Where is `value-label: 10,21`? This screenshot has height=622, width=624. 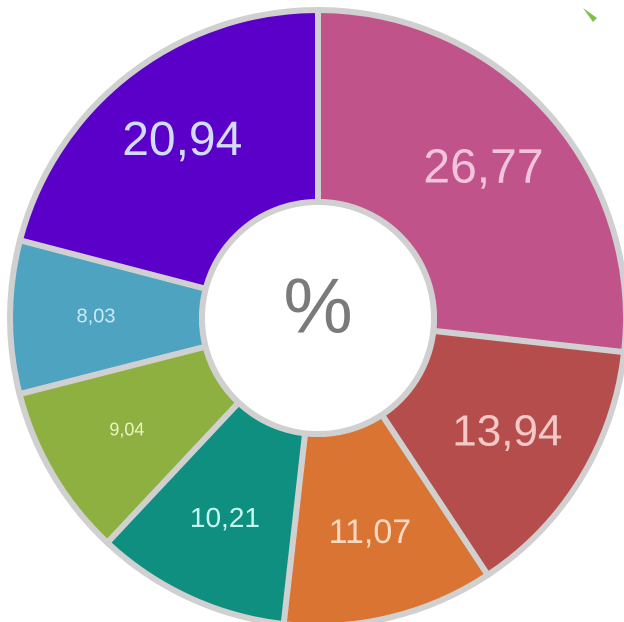
value-label: 10,21 is located at coordinates (225, 517).